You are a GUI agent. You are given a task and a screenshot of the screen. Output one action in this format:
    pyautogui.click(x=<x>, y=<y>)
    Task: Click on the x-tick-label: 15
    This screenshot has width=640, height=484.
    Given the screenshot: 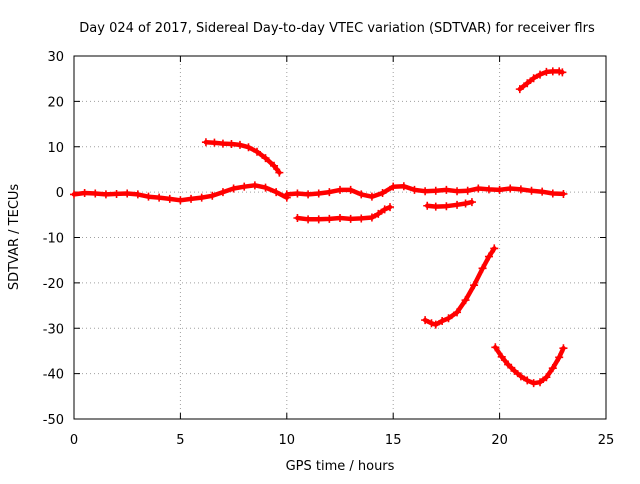 What is the action you would take?
    pyautogui.click(x=393, y=440)
    